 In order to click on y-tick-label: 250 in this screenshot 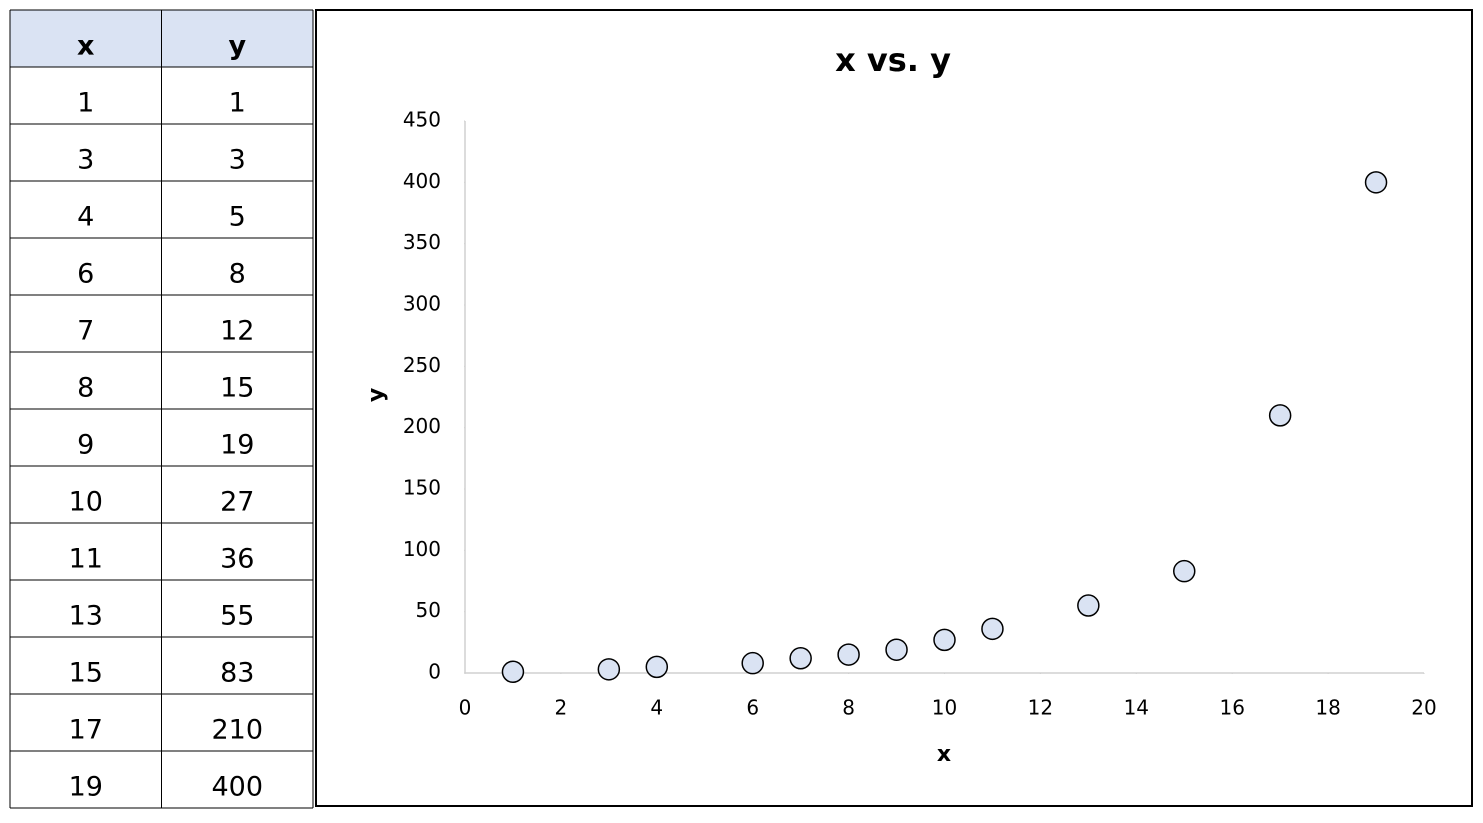, I will do `click(422, 365)`.